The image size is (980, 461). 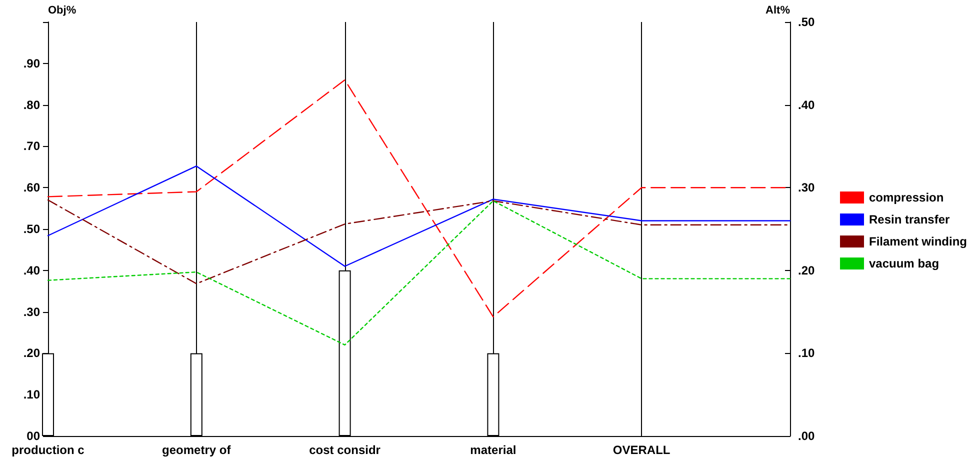 What do you see at coordinates (345, 450) in the screenshot?
I see `x-tick-label: cost considr` at bounding box center [345, 450].